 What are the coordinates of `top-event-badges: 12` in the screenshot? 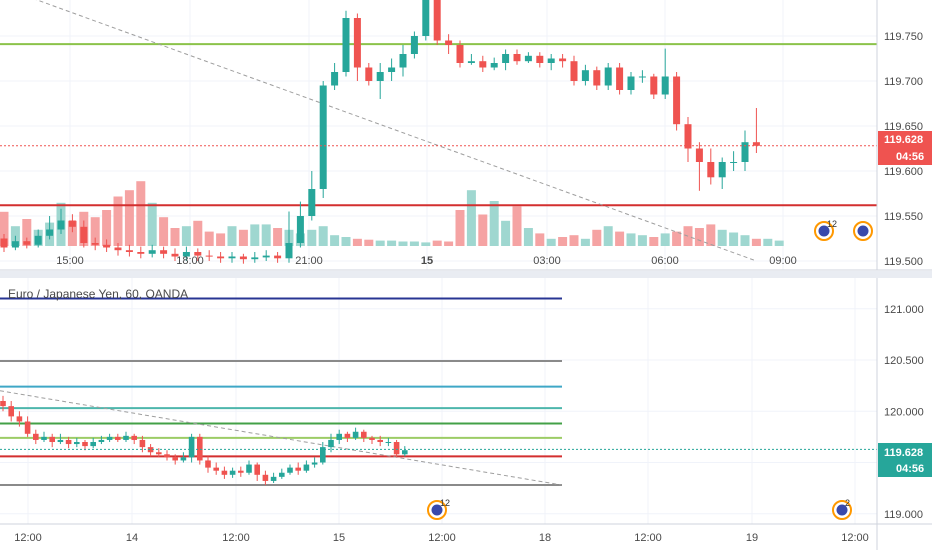 It's located at (843, 230).